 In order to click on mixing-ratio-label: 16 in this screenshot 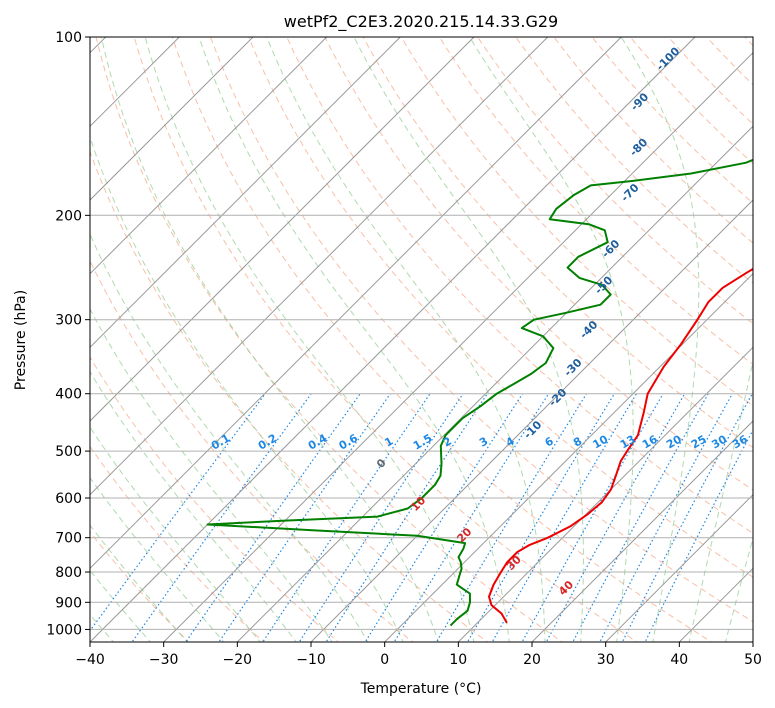, I will do `click(650, 441)`.